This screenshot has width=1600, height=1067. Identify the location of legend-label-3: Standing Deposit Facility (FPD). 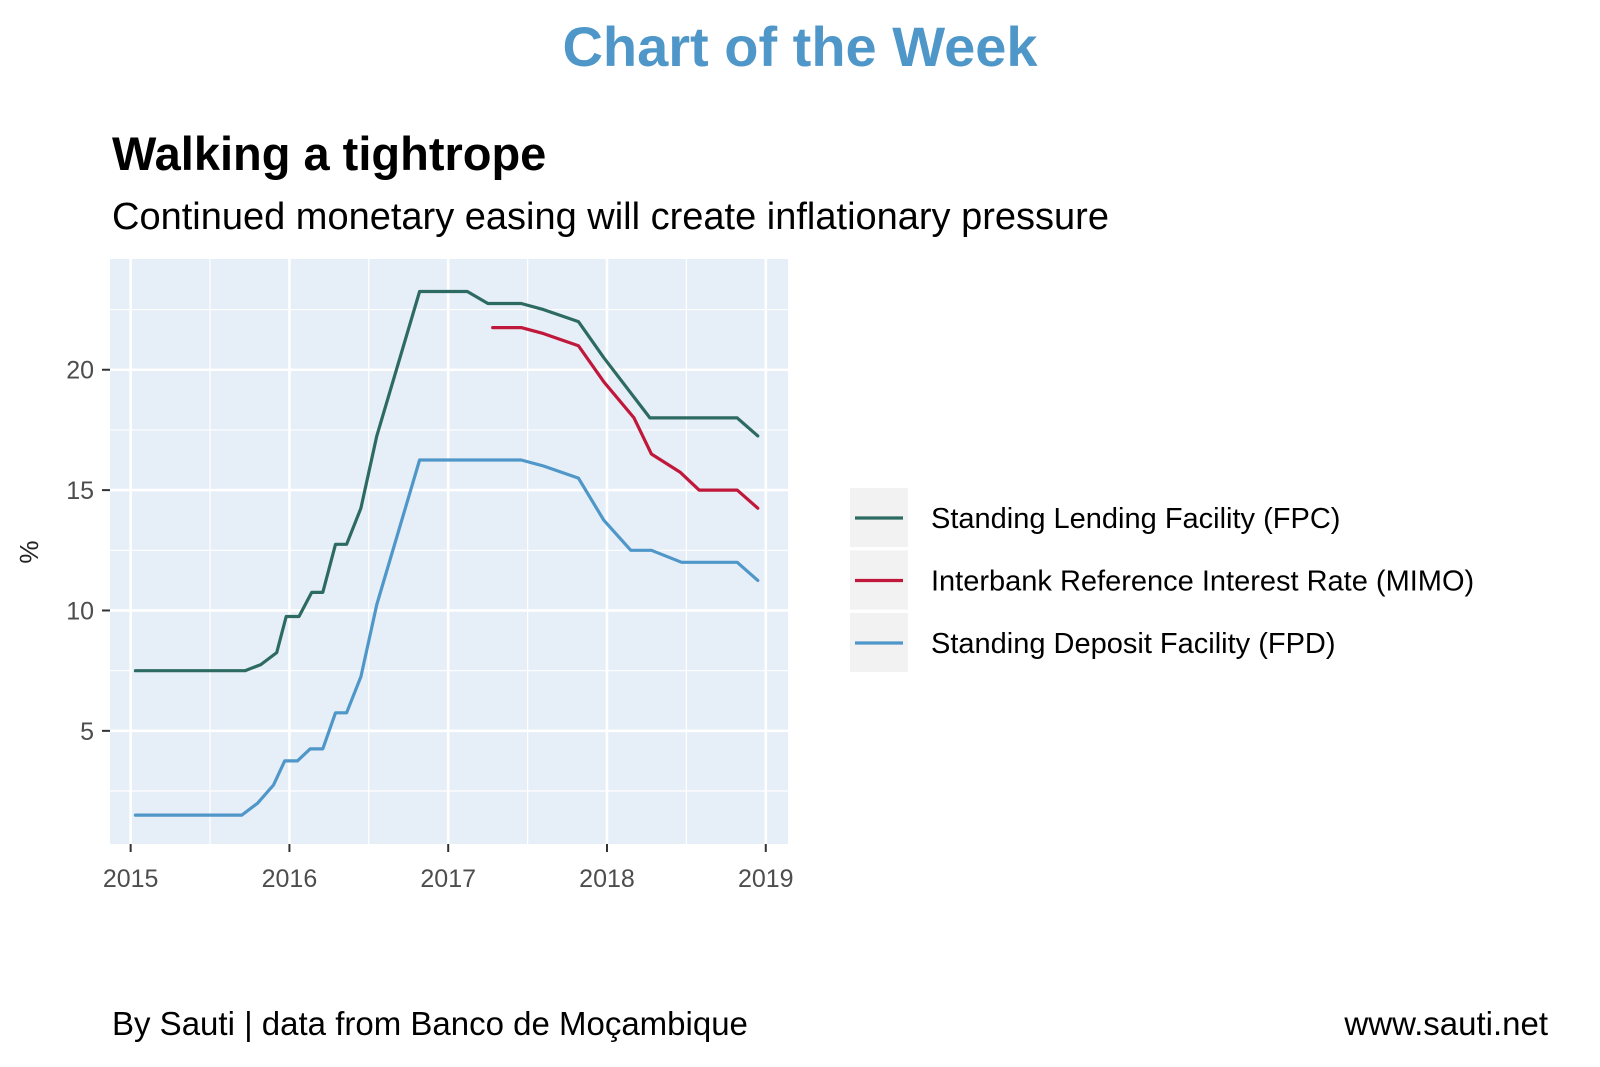
(1133, 644).